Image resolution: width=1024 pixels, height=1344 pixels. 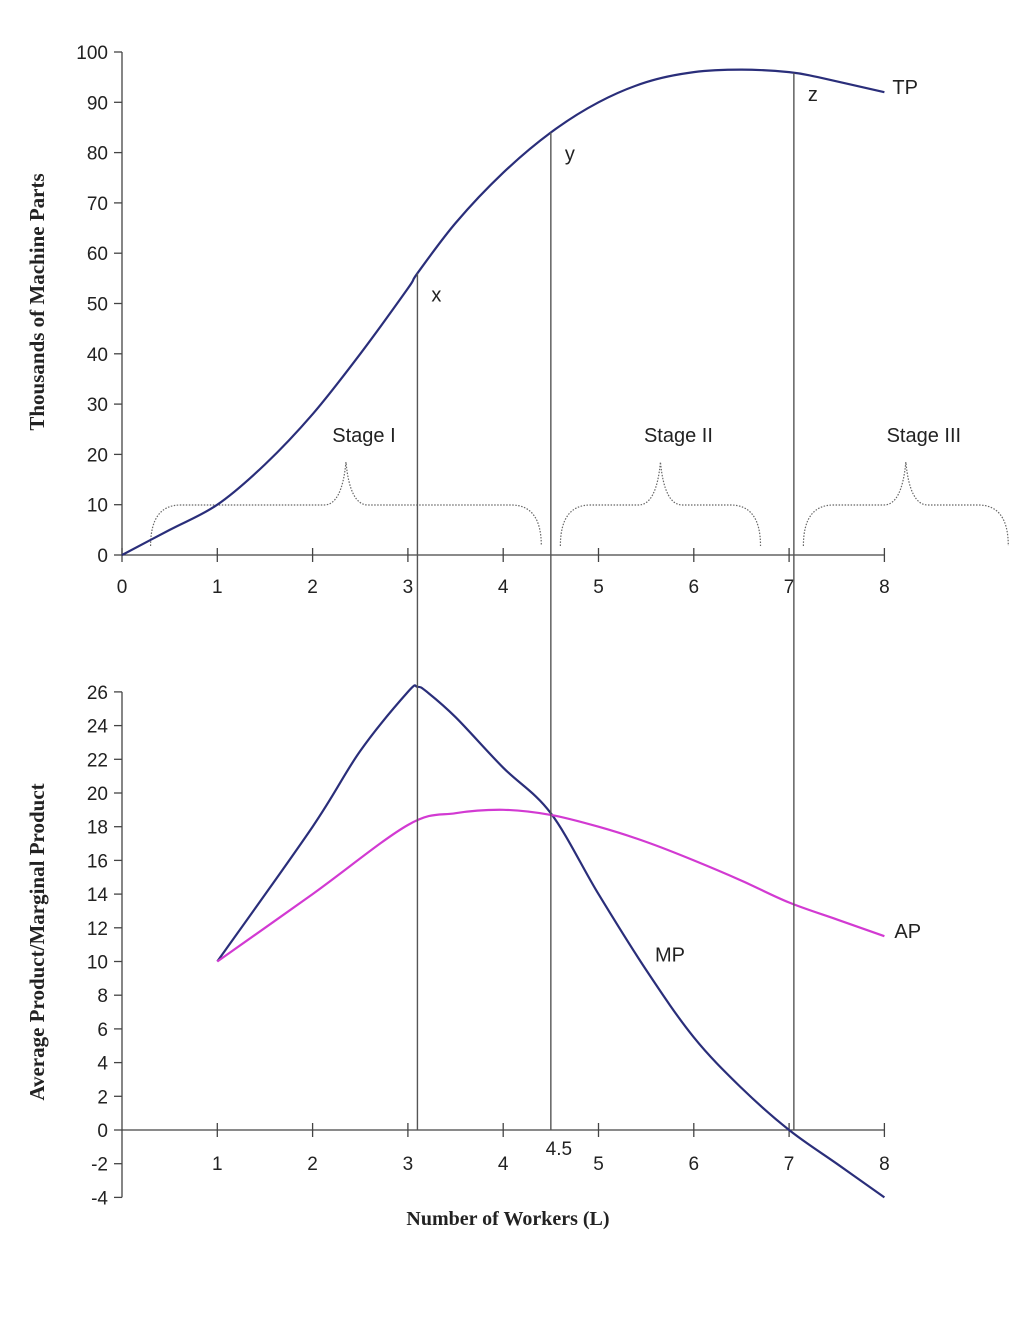 What do you see at coordinates (924, 436) in the screenshot?
I see `stage-label: Stage III` at bounding box center [924, 436].